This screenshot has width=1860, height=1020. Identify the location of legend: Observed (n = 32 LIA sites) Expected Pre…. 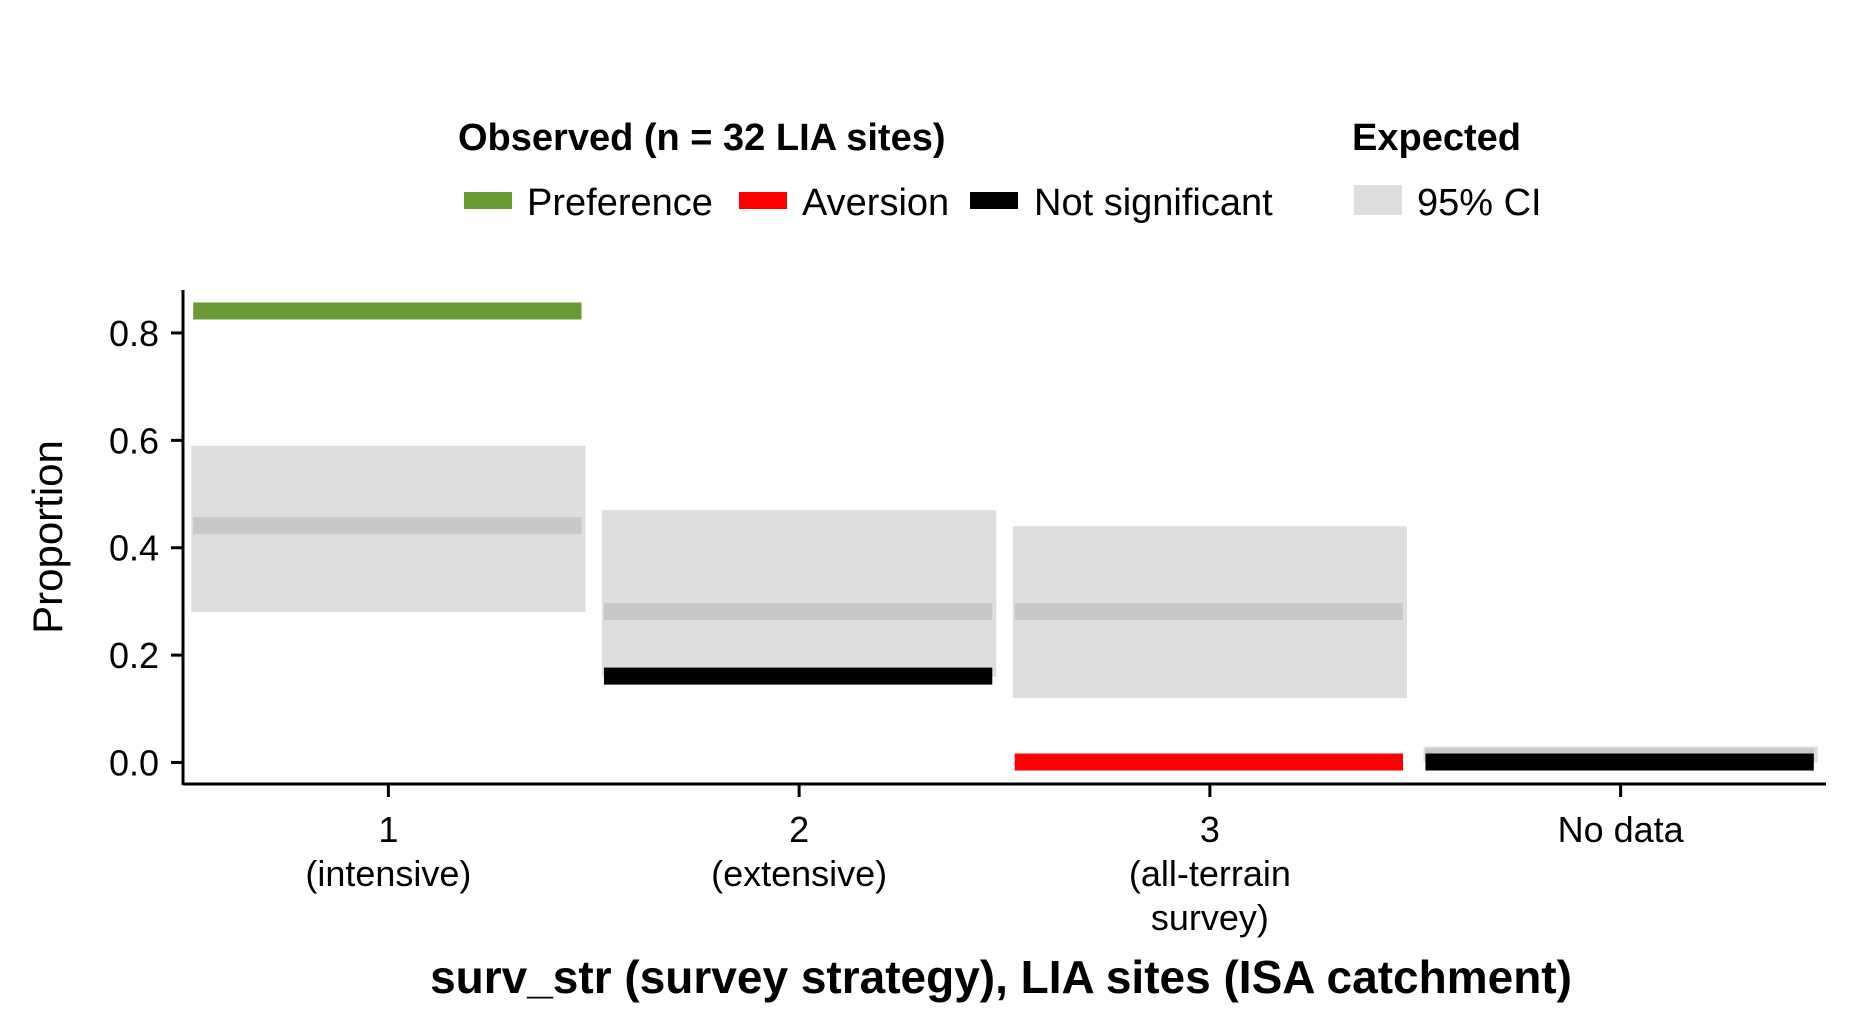
(1000, 170).